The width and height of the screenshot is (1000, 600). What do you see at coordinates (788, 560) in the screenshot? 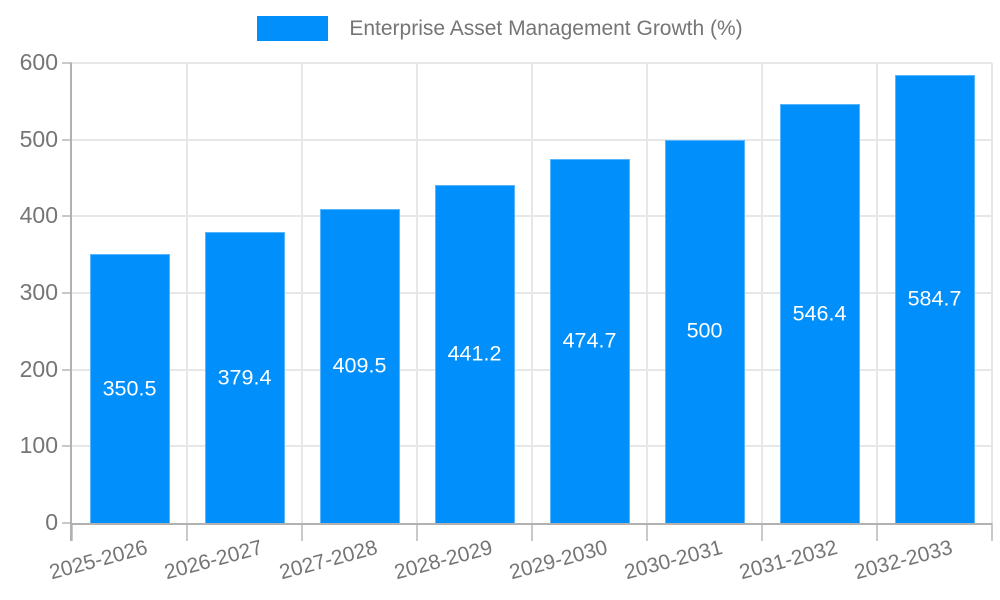
I see `x-axis-label: 2031-2032` at bounding box center [788, 560].